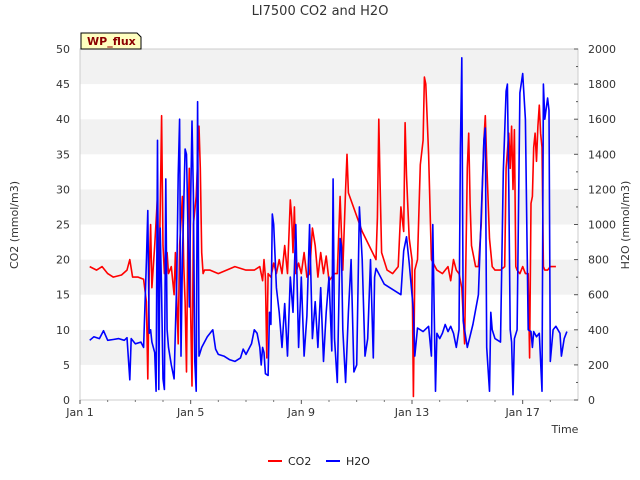 The height and width of the screenshot is (480, 640). I want to click on y-right-tick-label: 400, so click(598, 330).